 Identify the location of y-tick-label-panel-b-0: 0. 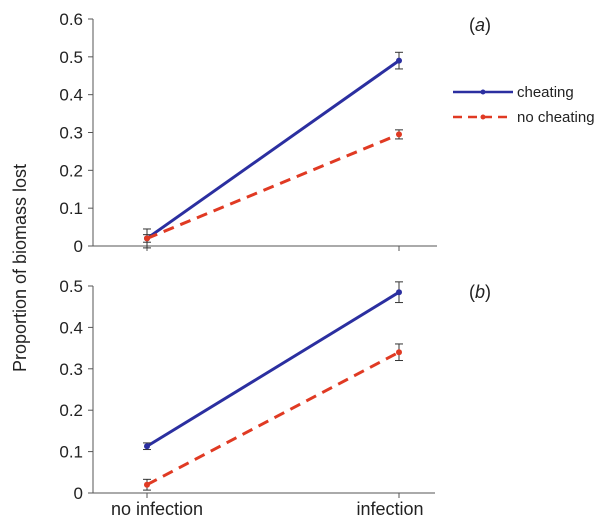
(78, 493).